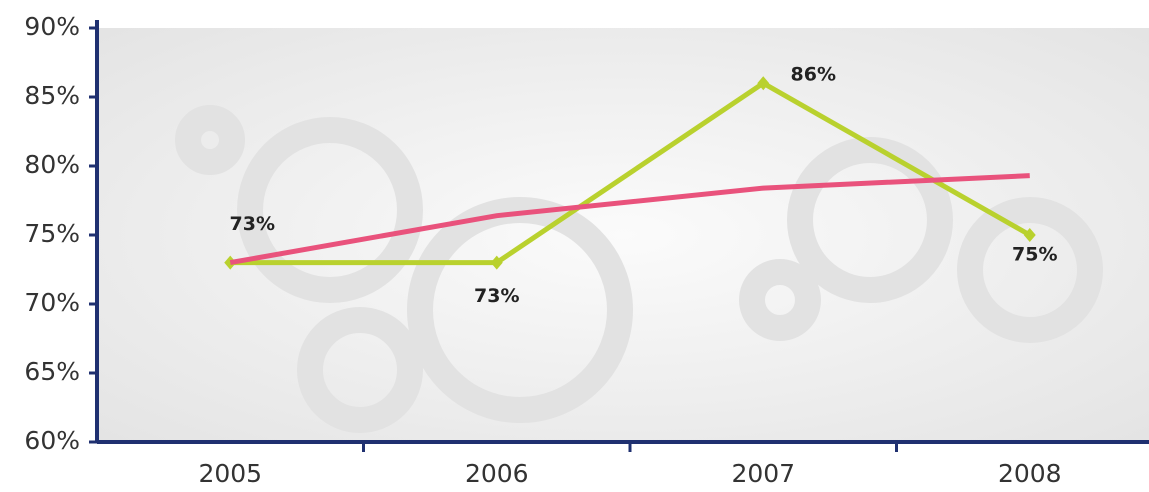 Image resolution: width=1149 pixels, height=492 pixels. I want to click on y-tick-label: 80%, so click(52, 164).